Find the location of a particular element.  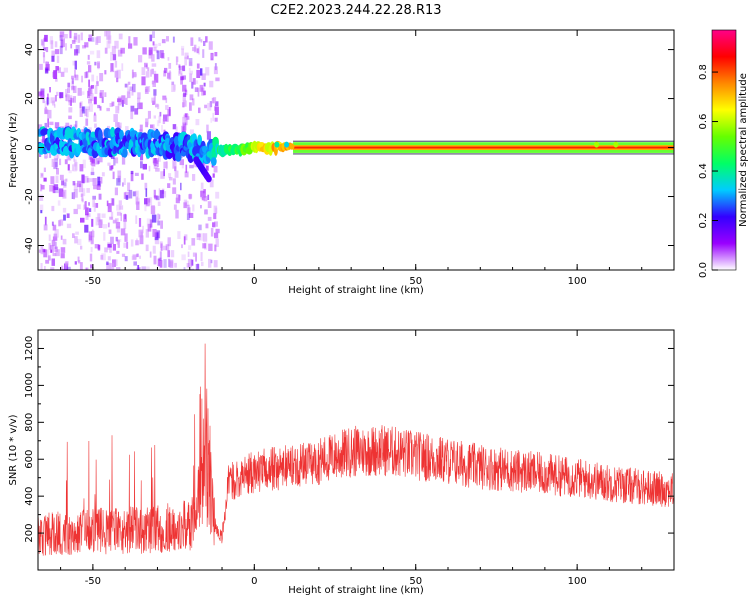

spectrogram-x-tick-label: 50 is located at coordinates (415, 281).